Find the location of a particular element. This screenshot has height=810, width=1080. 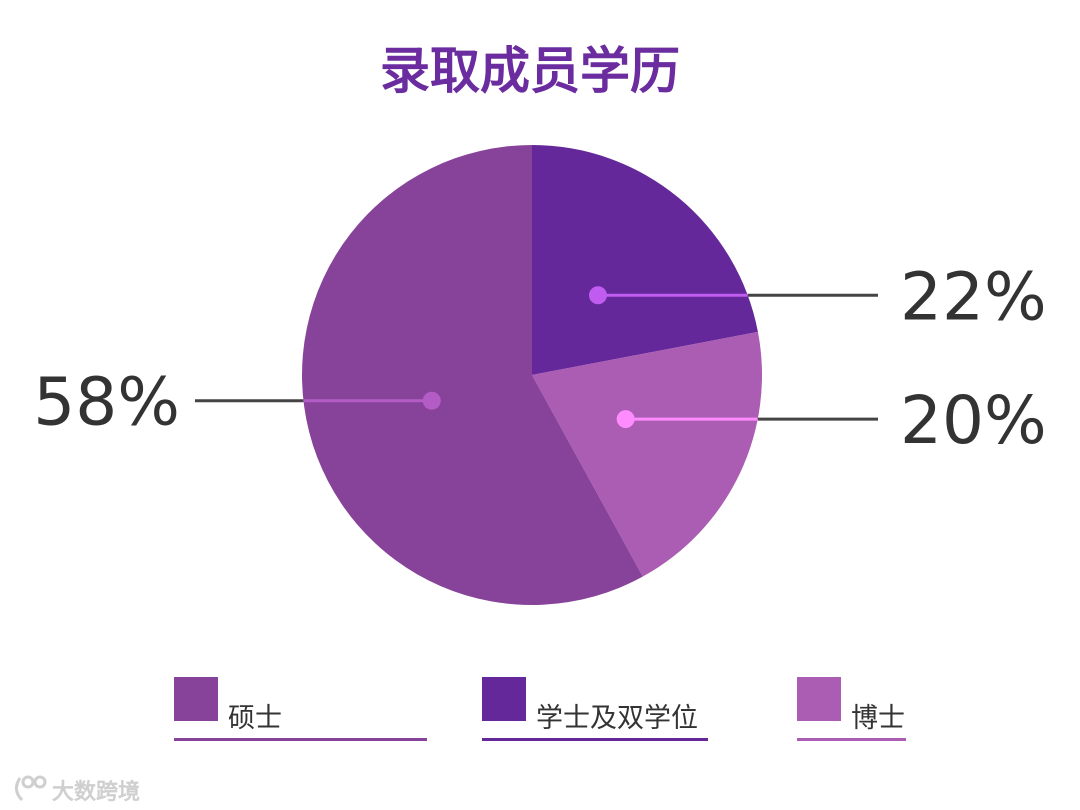

chart-title: 录取成员学历 is located at coordinates (530, 71).